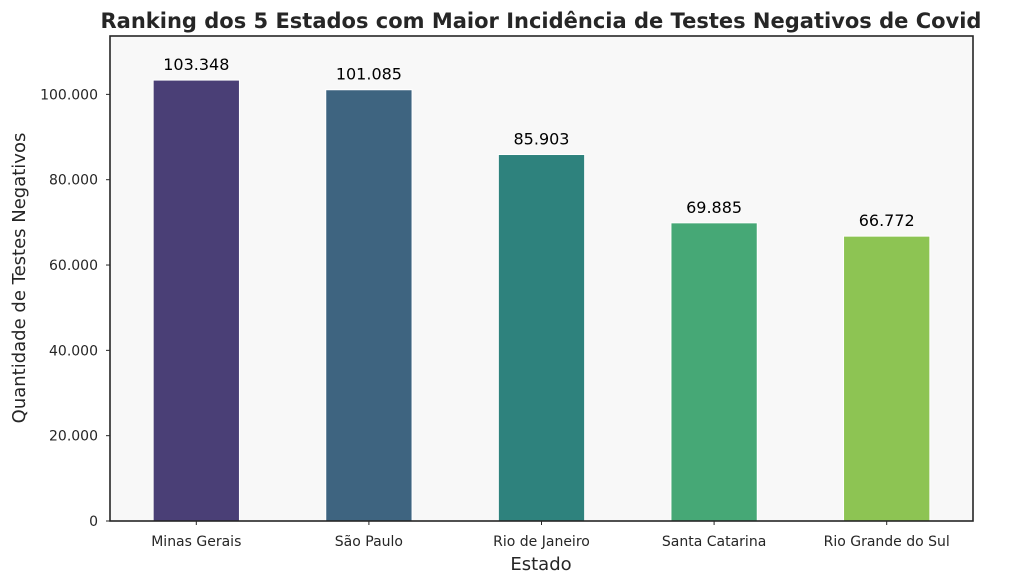 This screenshot has width=1018, height=588. I want to click on y-axis-label: Quantidade de Testes Negativos, so click(19, 278).